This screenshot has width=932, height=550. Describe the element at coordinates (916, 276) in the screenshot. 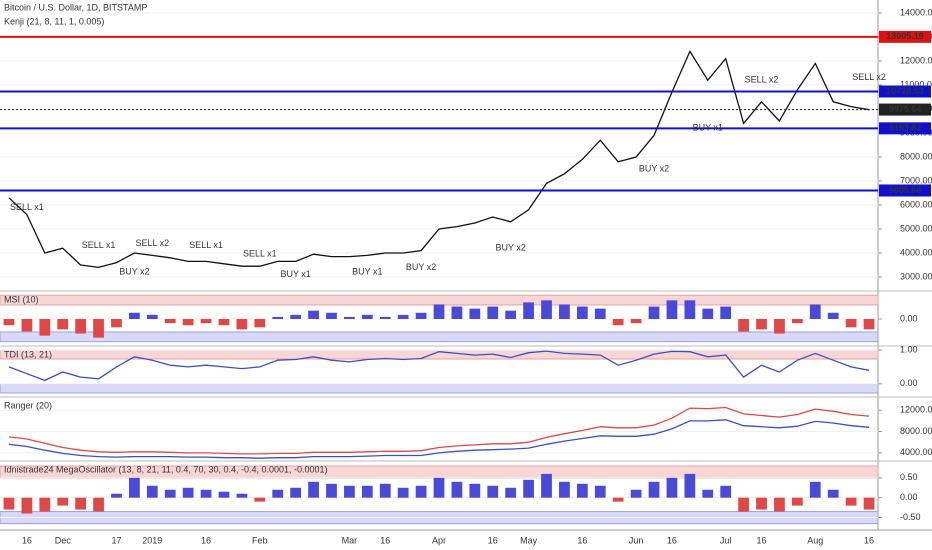

I see `y-tick-label: 3000.00` at that location.